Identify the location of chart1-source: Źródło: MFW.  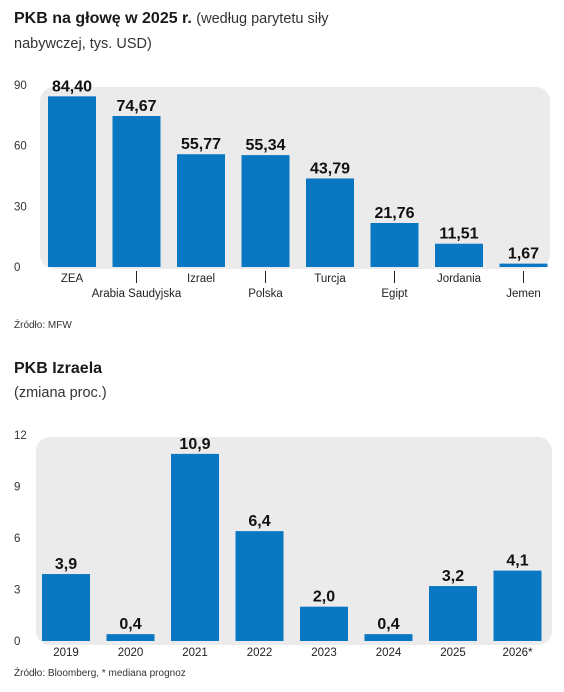
(43, 325).